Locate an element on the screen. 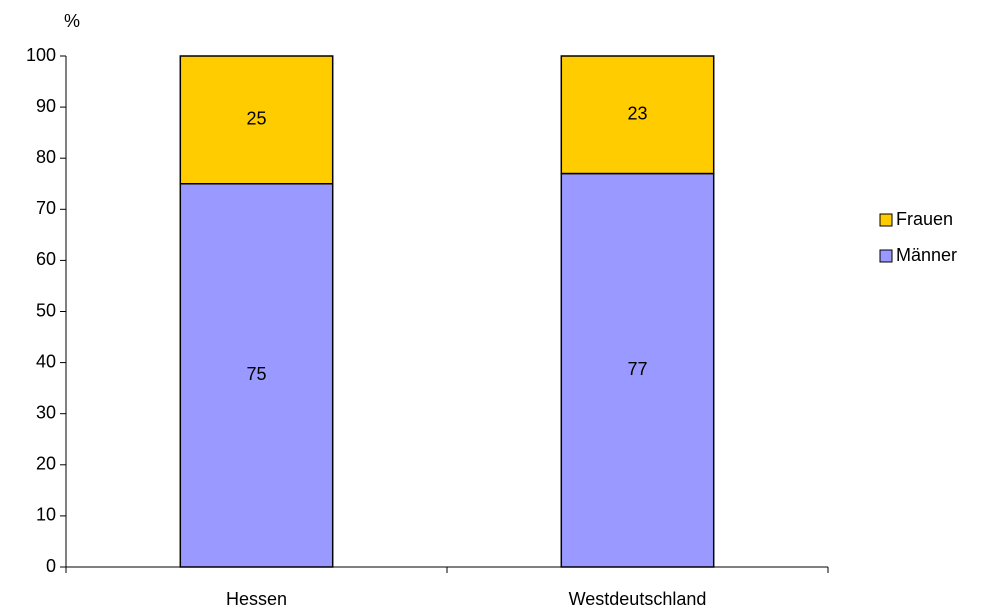  y-tick-label: 60 is located at coordinates (46, 259).